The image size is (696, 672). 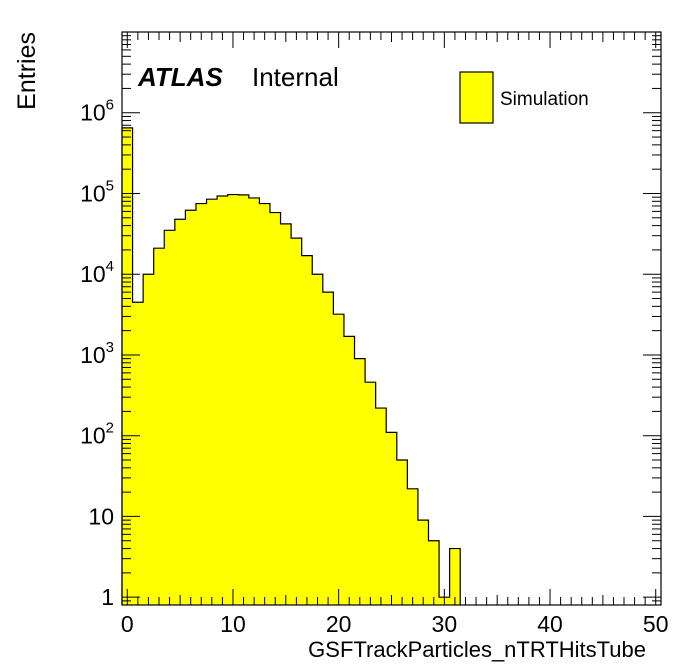 What do you see at coordinates (127, 624) in the screenshot?
I see `x-tick-label: 0` at bounding box center [127, 624].